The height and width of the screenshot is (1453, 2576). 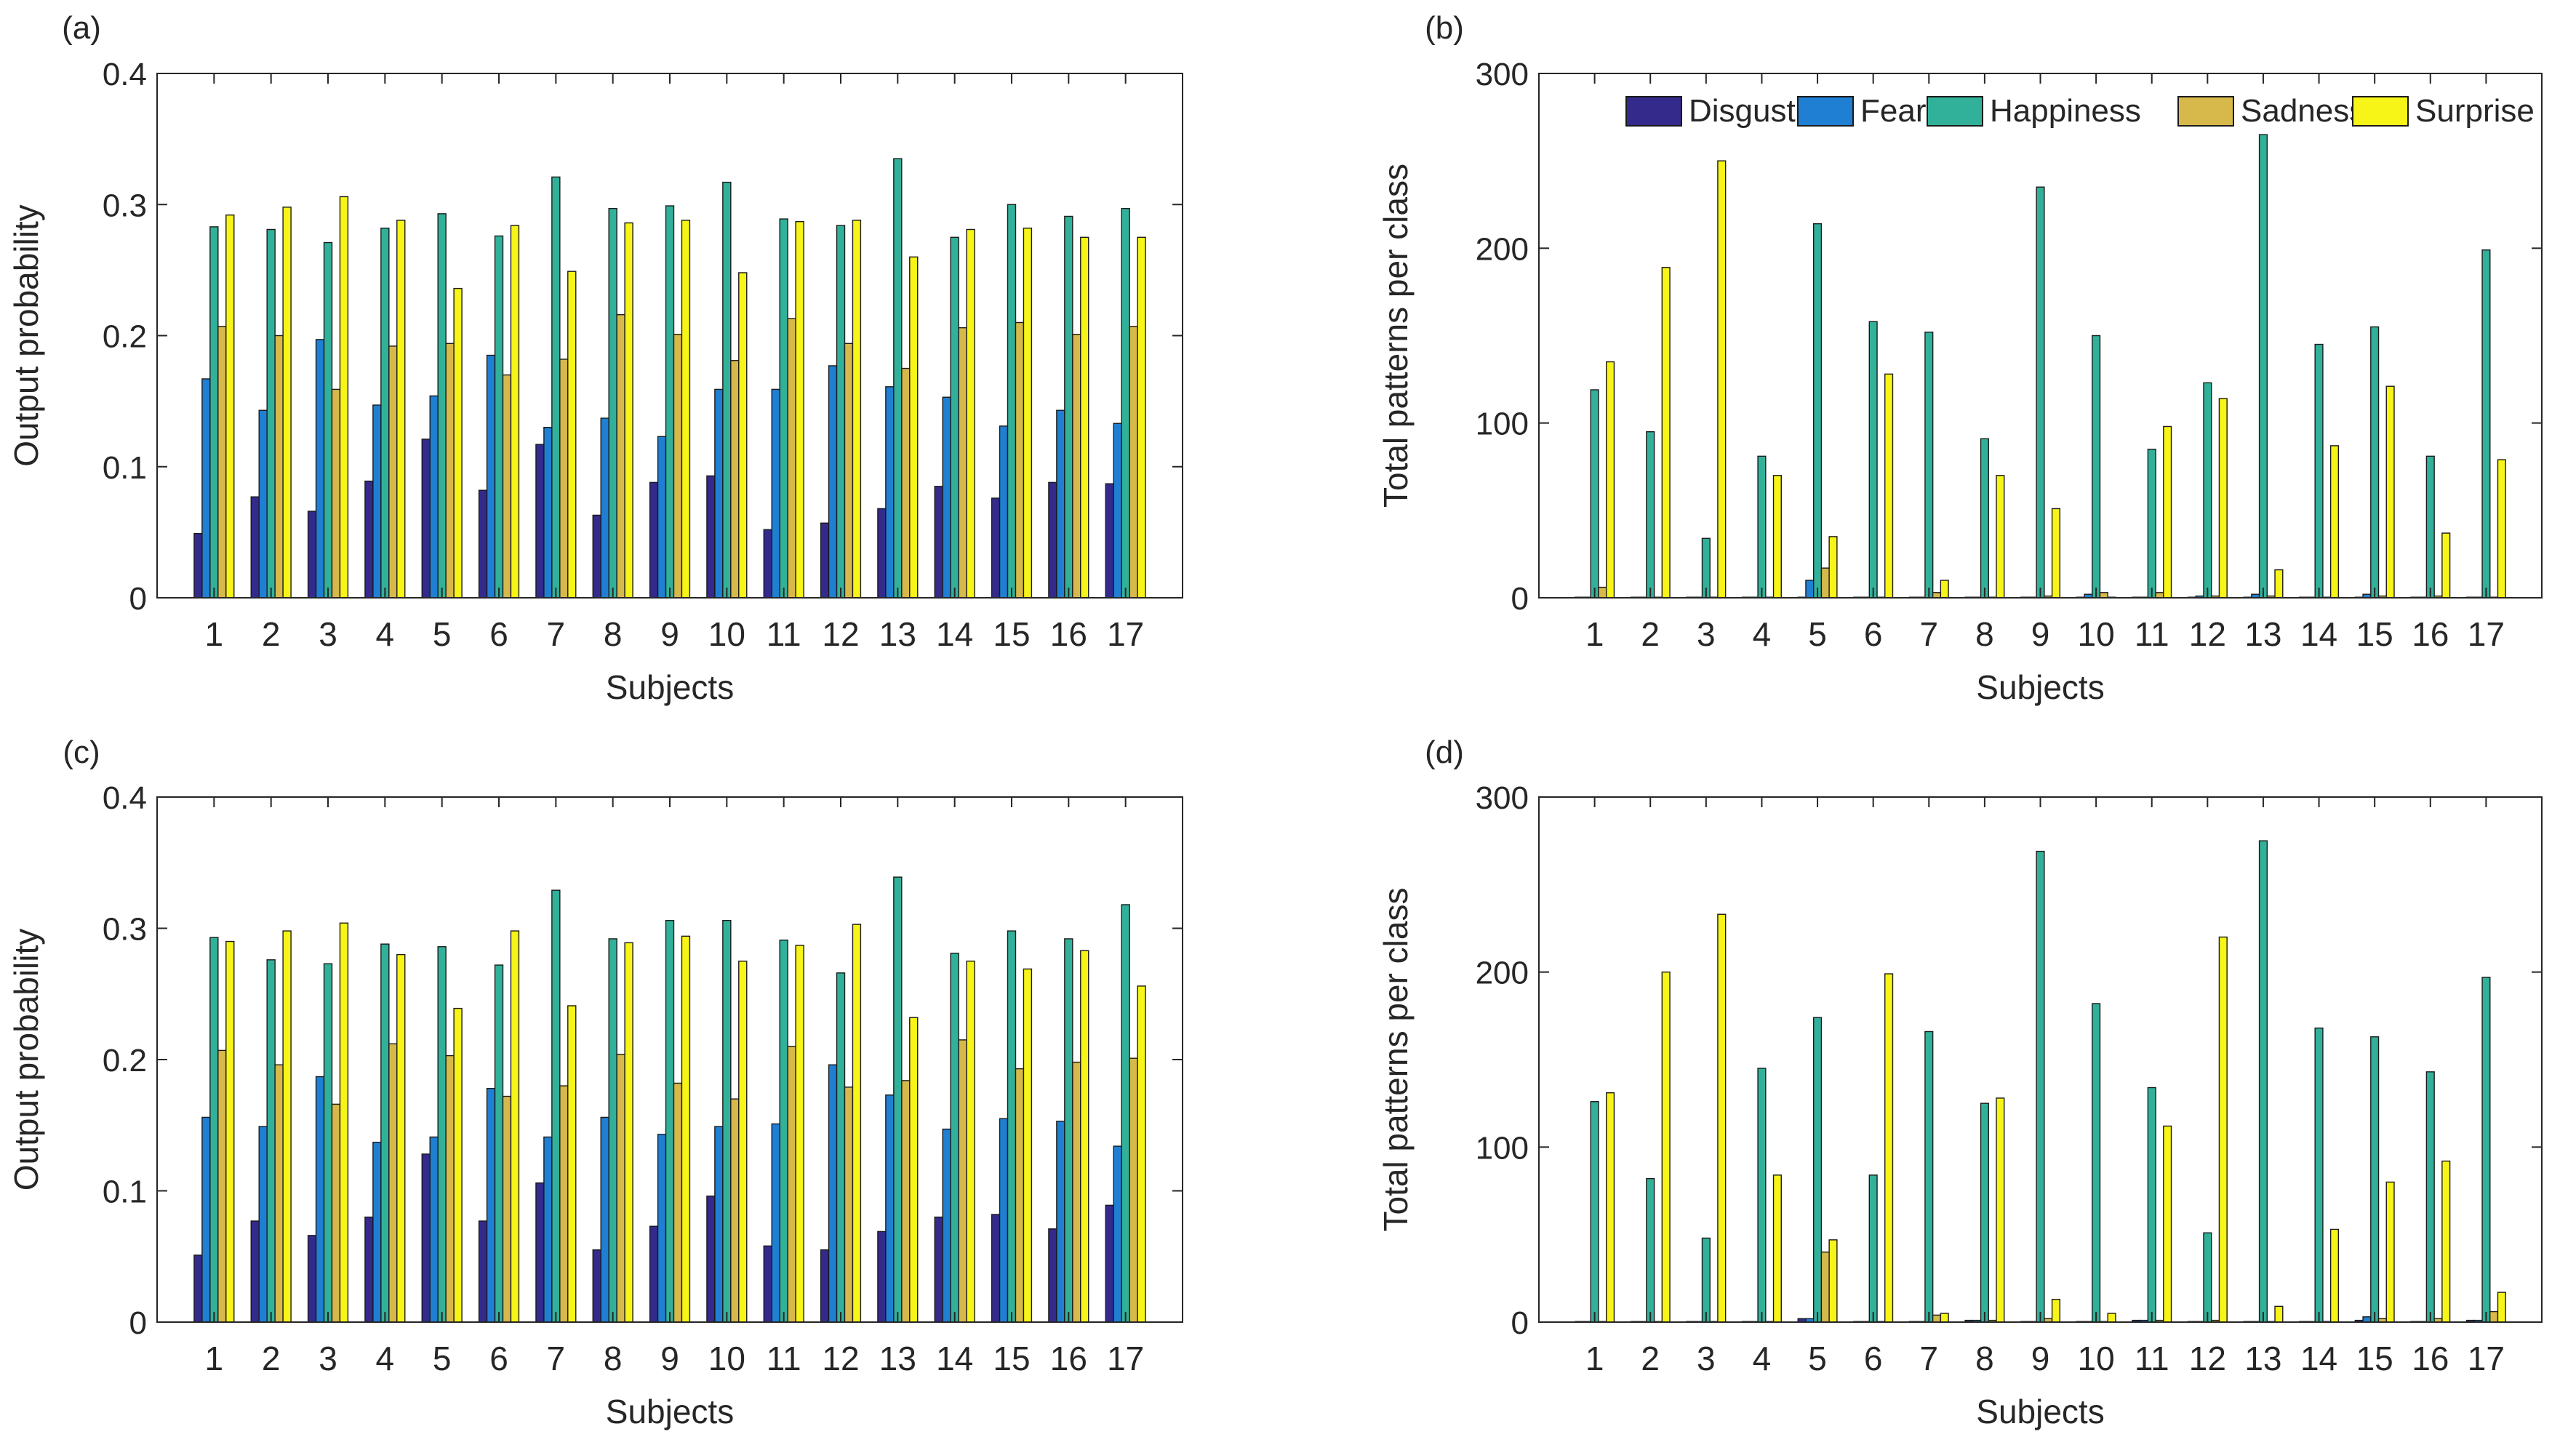 I want to click on x-tick-label: 16, so click(x=2430, y=634).